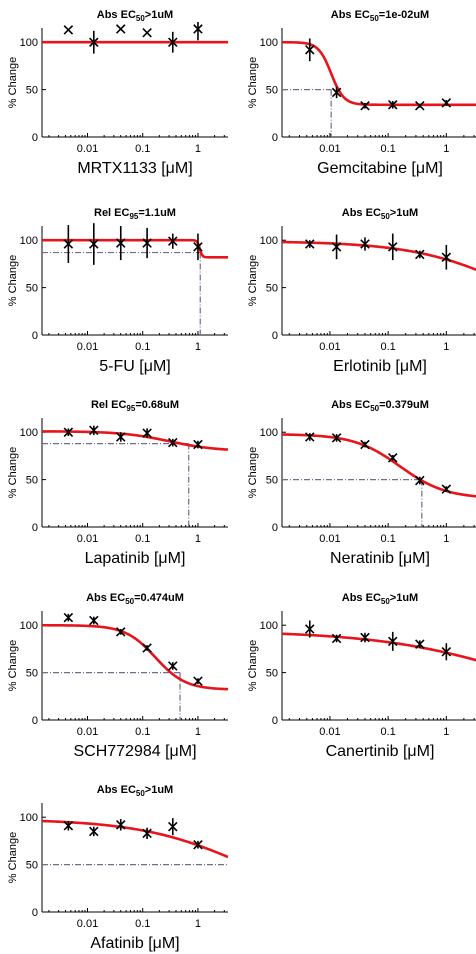 This screenshot has height=954, width=476. What do you see at coordinates (135, 599) in the screenshot?
I see `chart-title: Abs EC50=0.474uM` at bounding box center [135, 599].